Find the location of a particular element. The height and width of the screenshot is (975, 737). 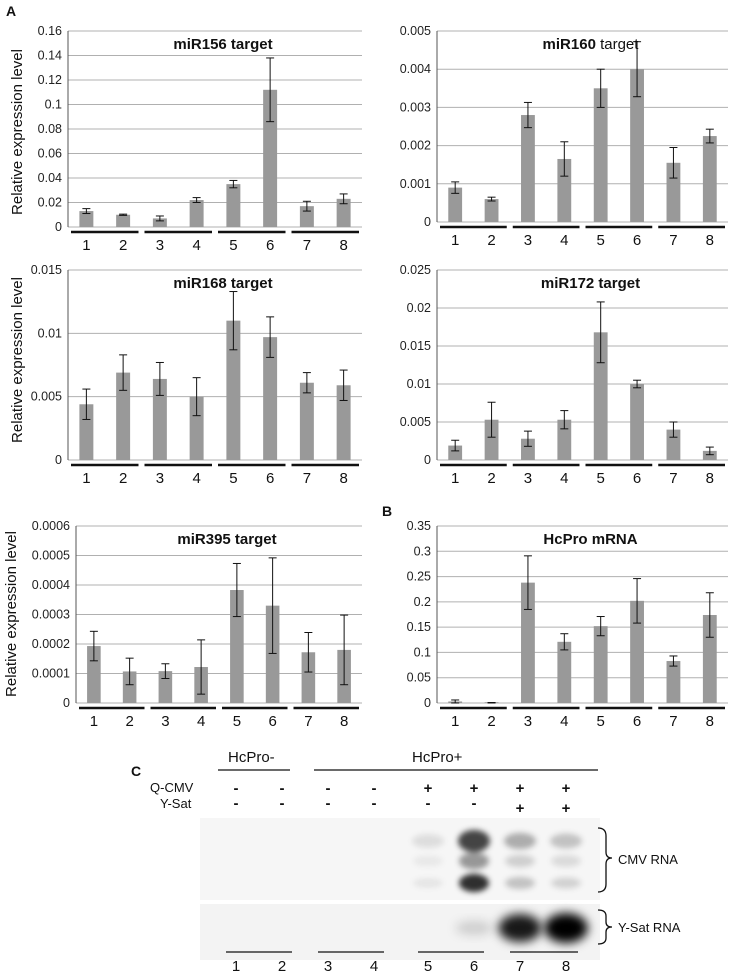

mir156-category-label: 8 is located at coordinates (343, 245).